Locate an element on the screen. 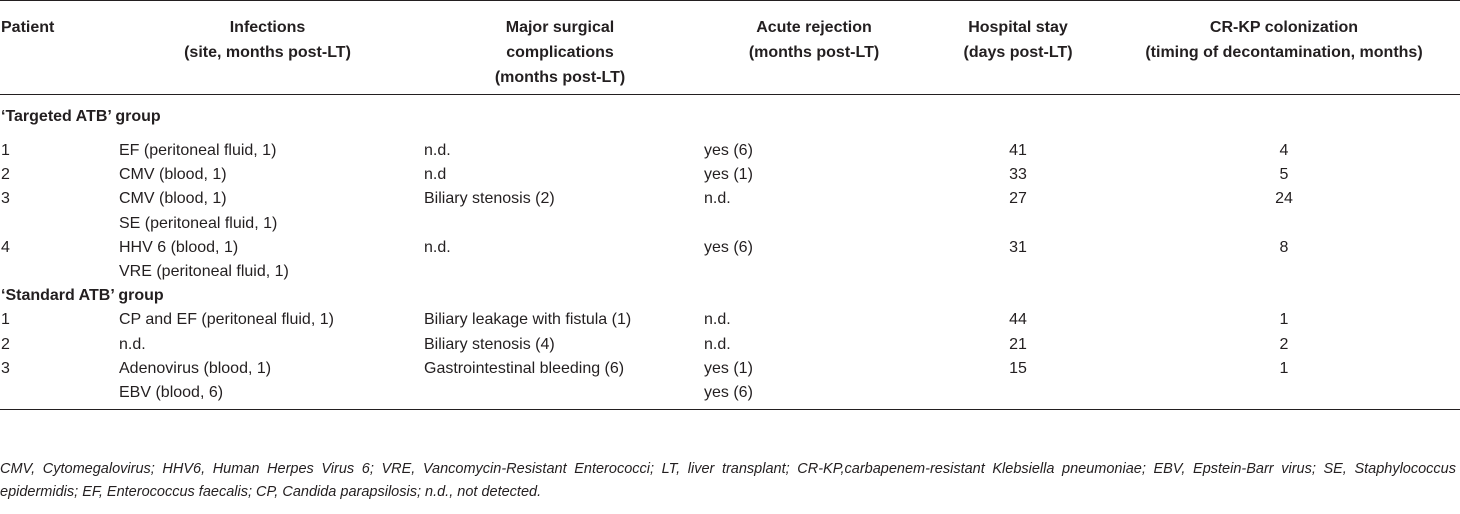 This screenshot has height=514, width=1460. table-row: 2 CMV (blood, 1) n.d yes (1) 33 5 is located at coordinates (730, 175).